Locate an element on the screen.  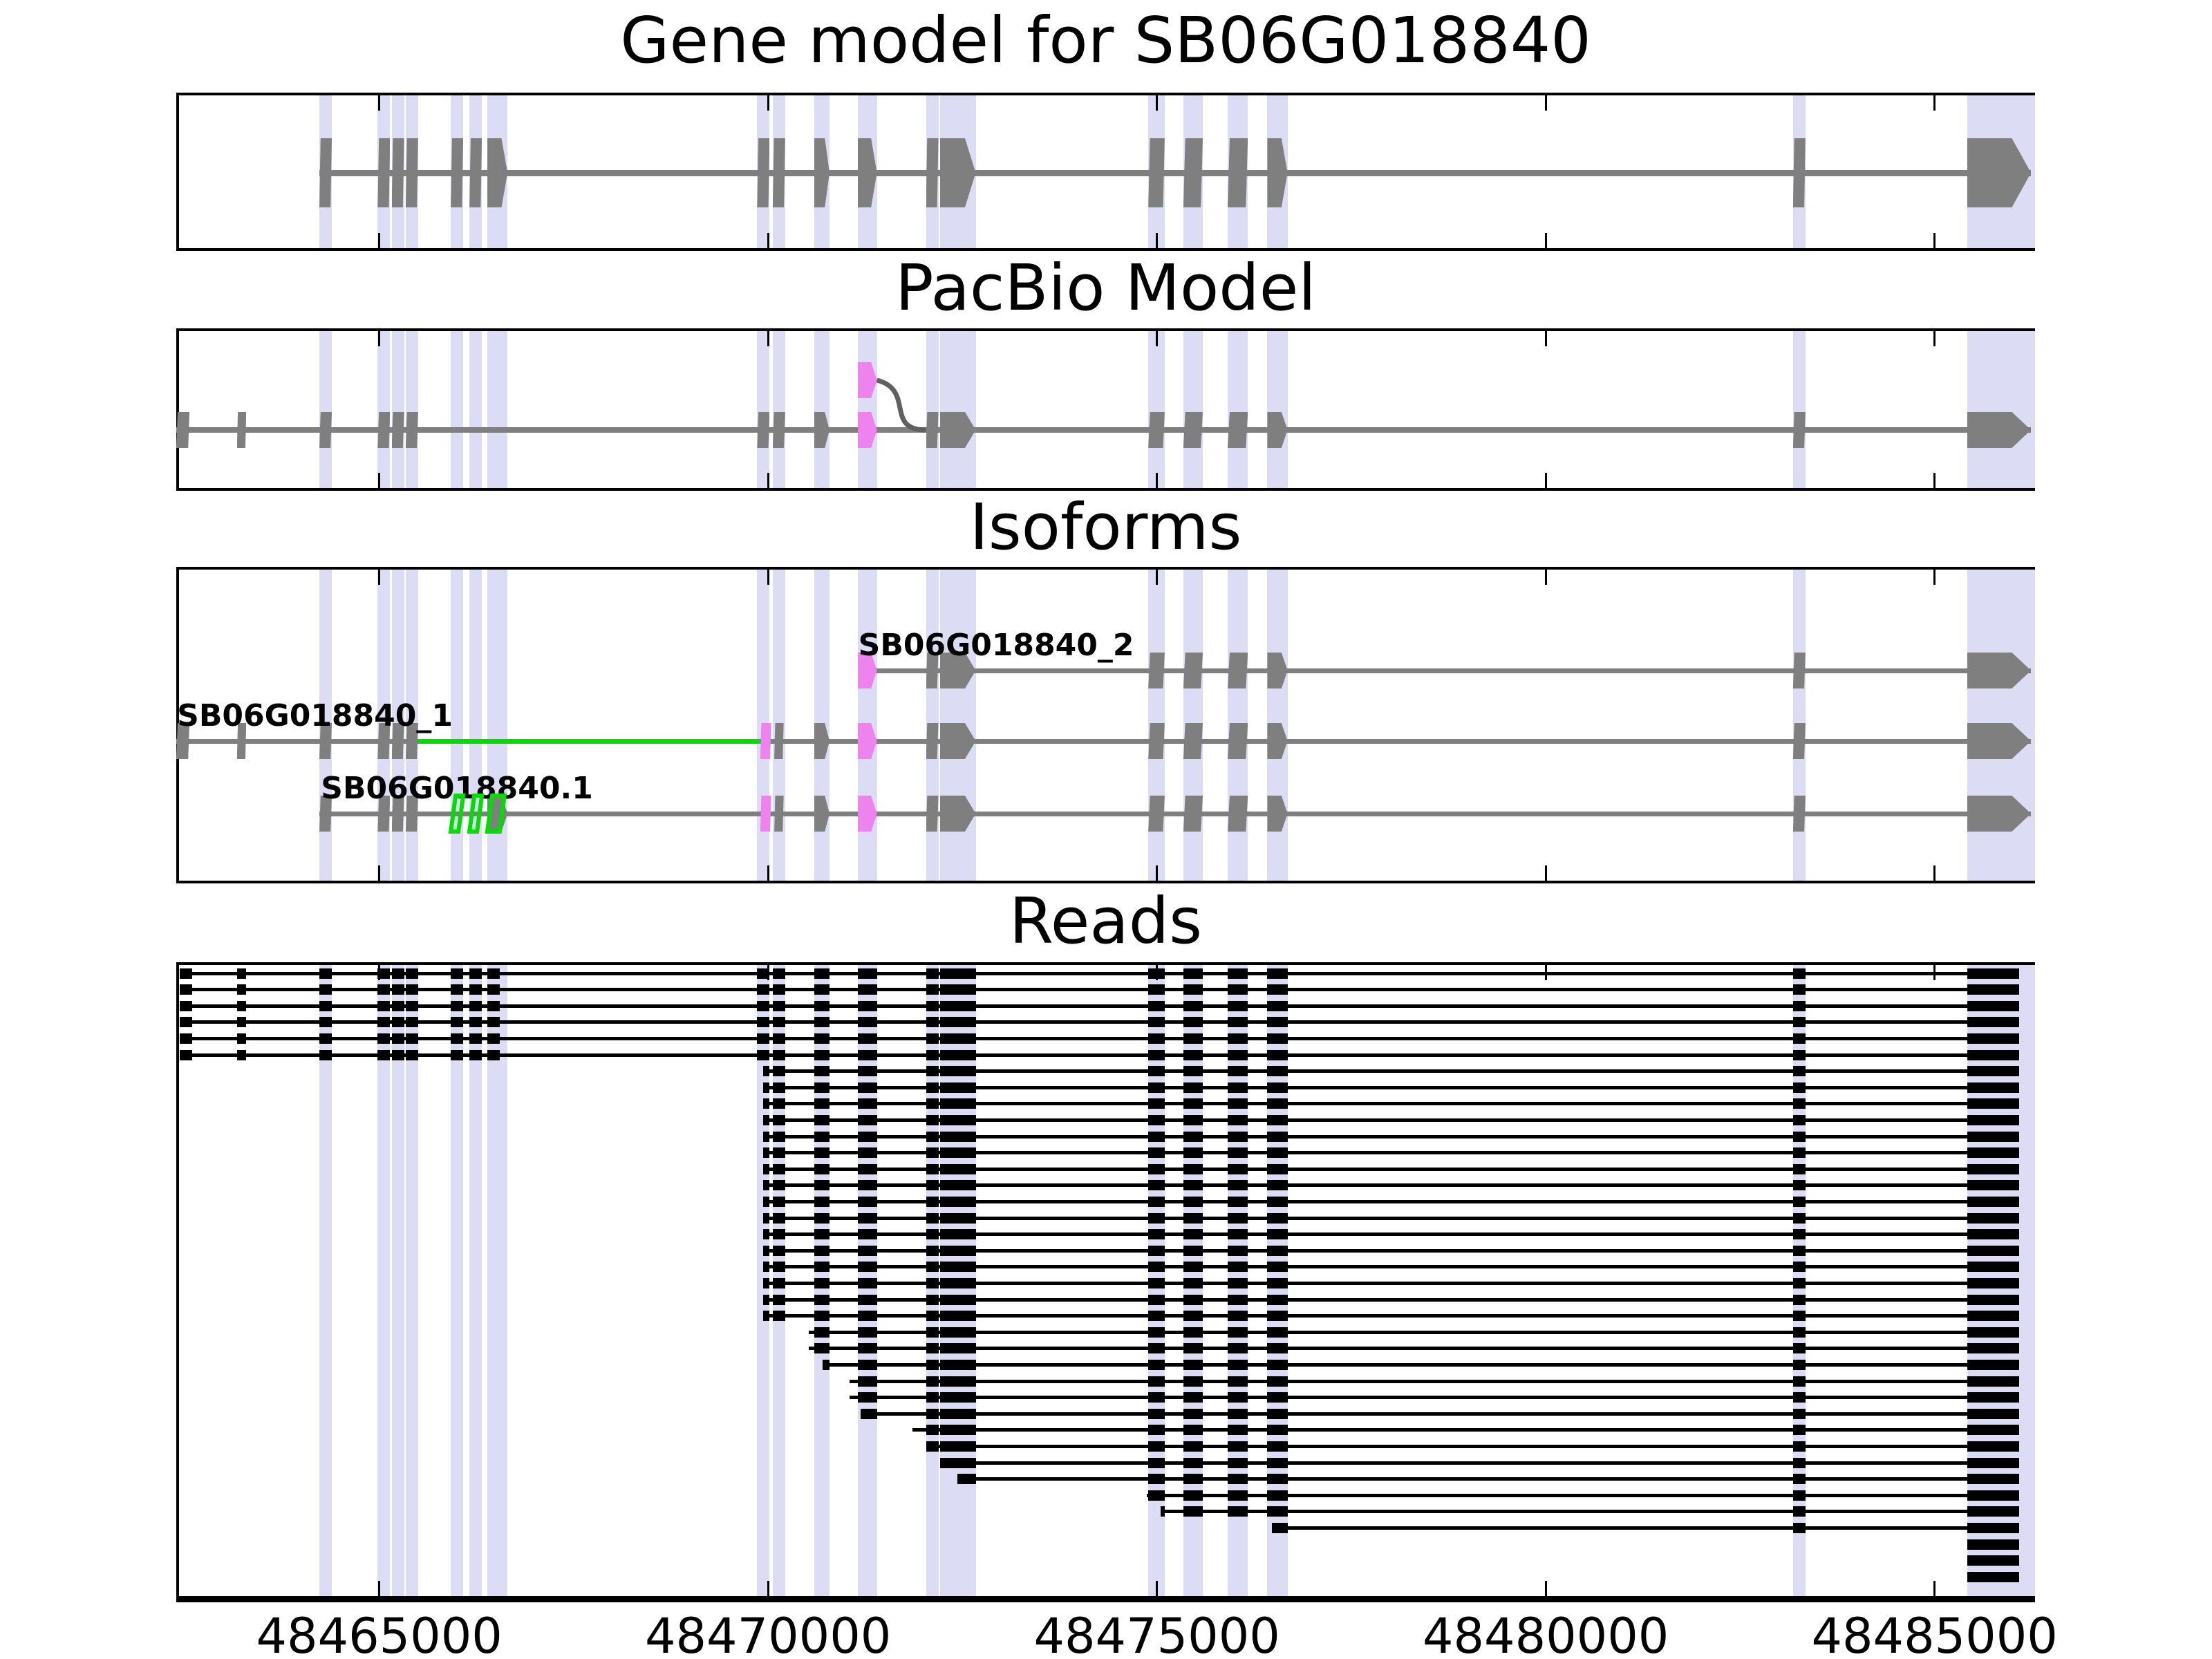
difference-exon-green is located at coordinates (457, 814).